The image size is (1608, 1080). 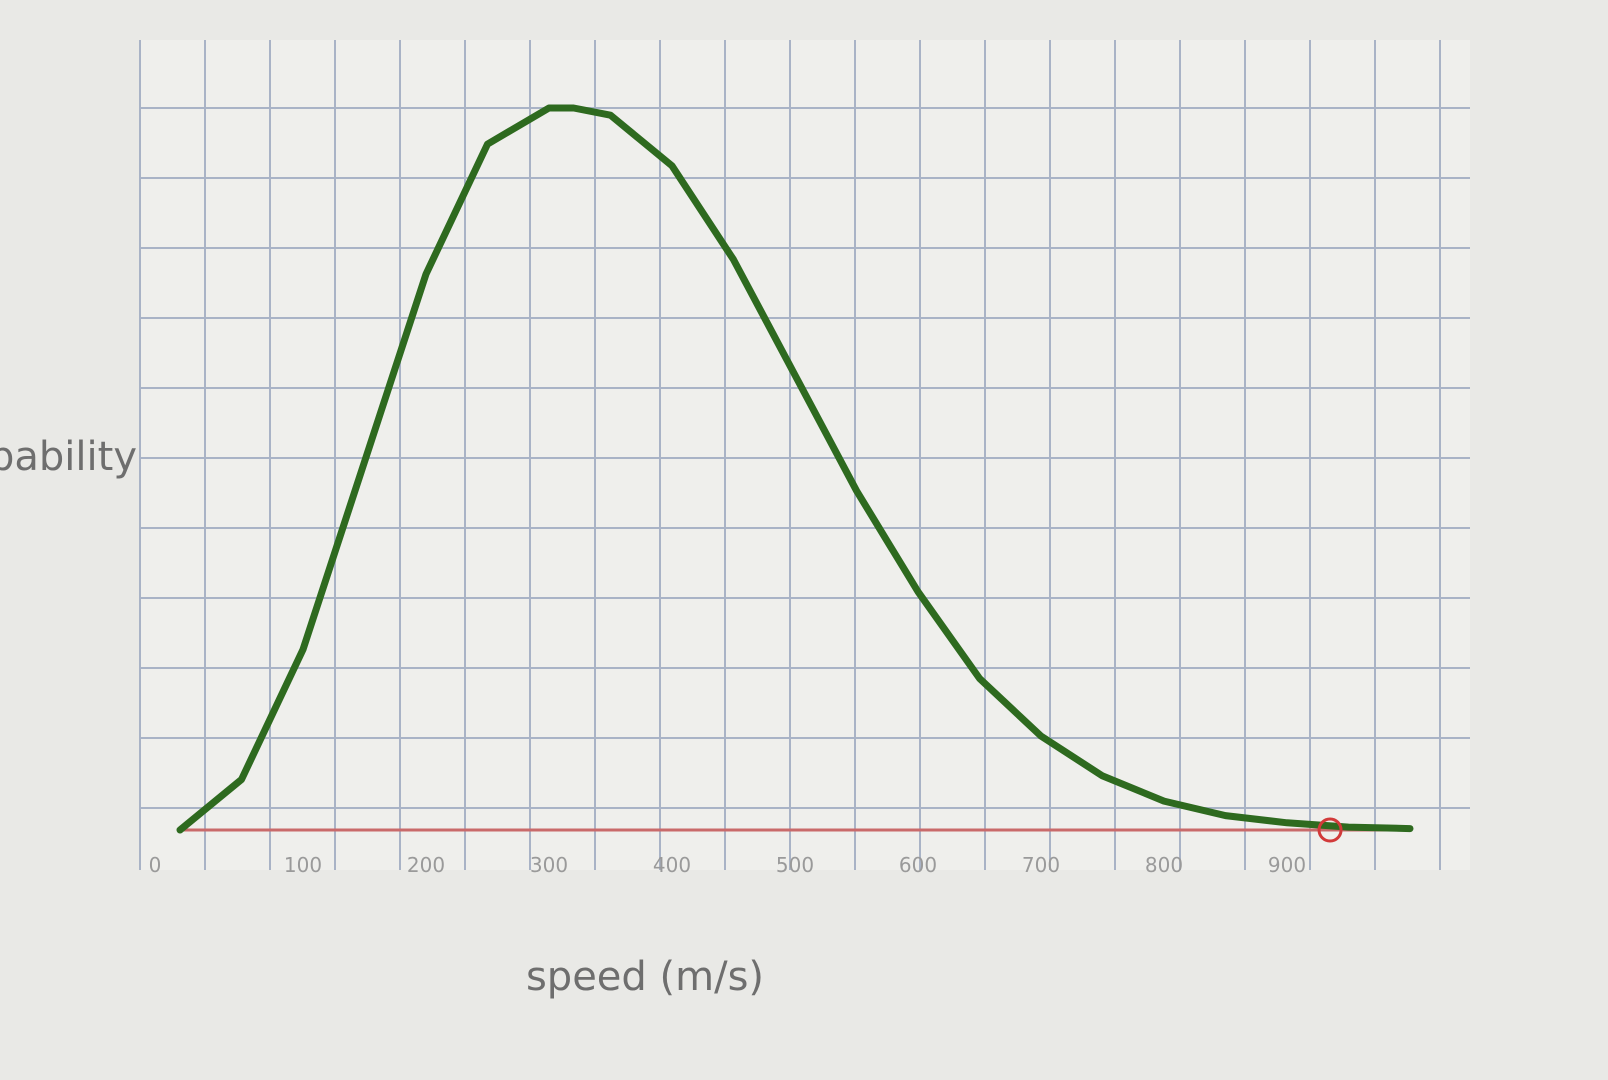 What do you see at coordinates (1164, 865) in the screenshot?
I see `x-tick-label: 800` at bounding box center [1164, 865].